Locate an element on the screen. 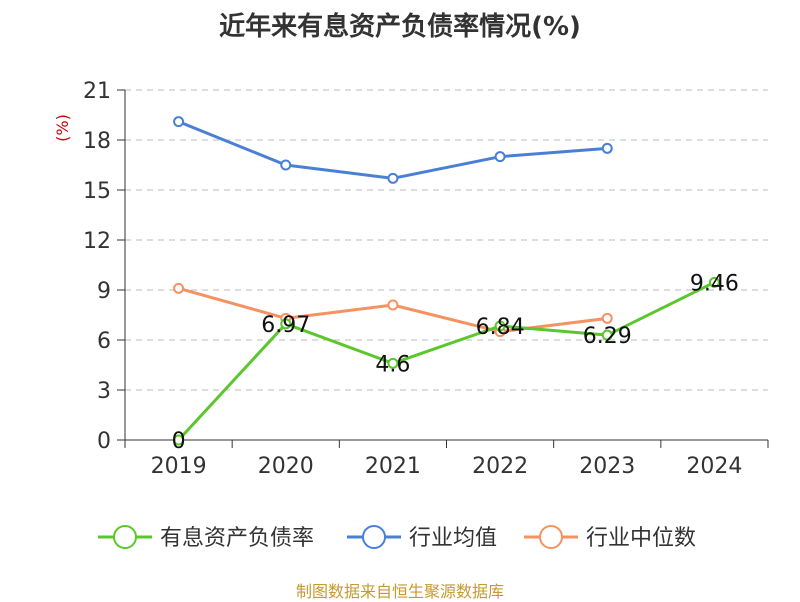  x-tick-label: 2023 is located at coordinates (607, 466).